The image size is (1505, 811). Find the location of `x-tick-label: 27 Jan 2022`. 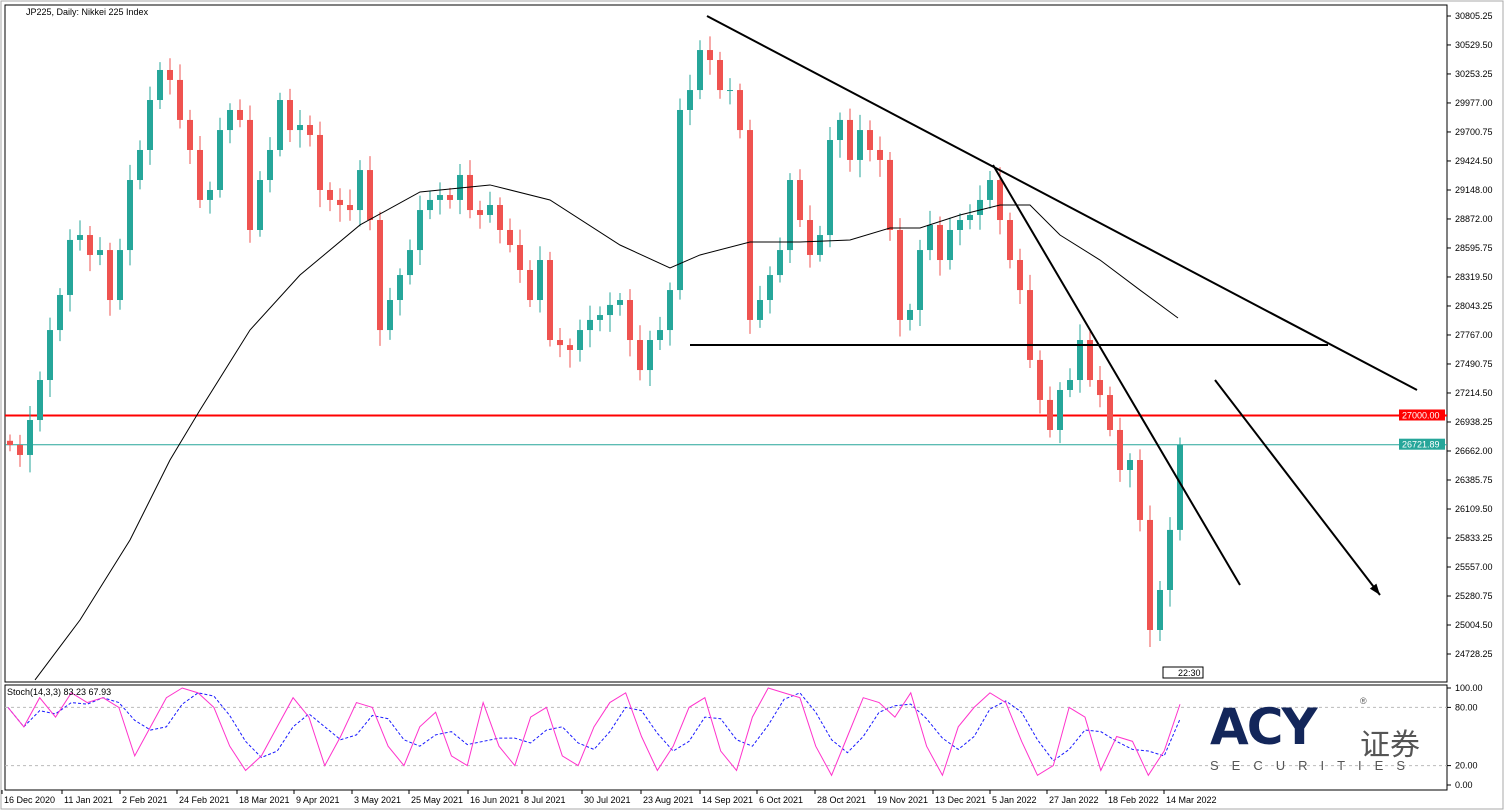

x-tick-label: 27 Jan 2022 is located at coordinates (1074, 800).